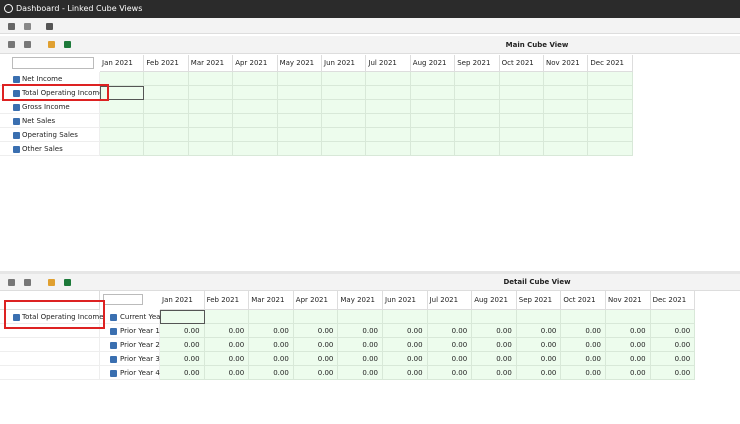 The image size is (740, 424). I want to click on column-header: Feb 2021, so click(166, 63).